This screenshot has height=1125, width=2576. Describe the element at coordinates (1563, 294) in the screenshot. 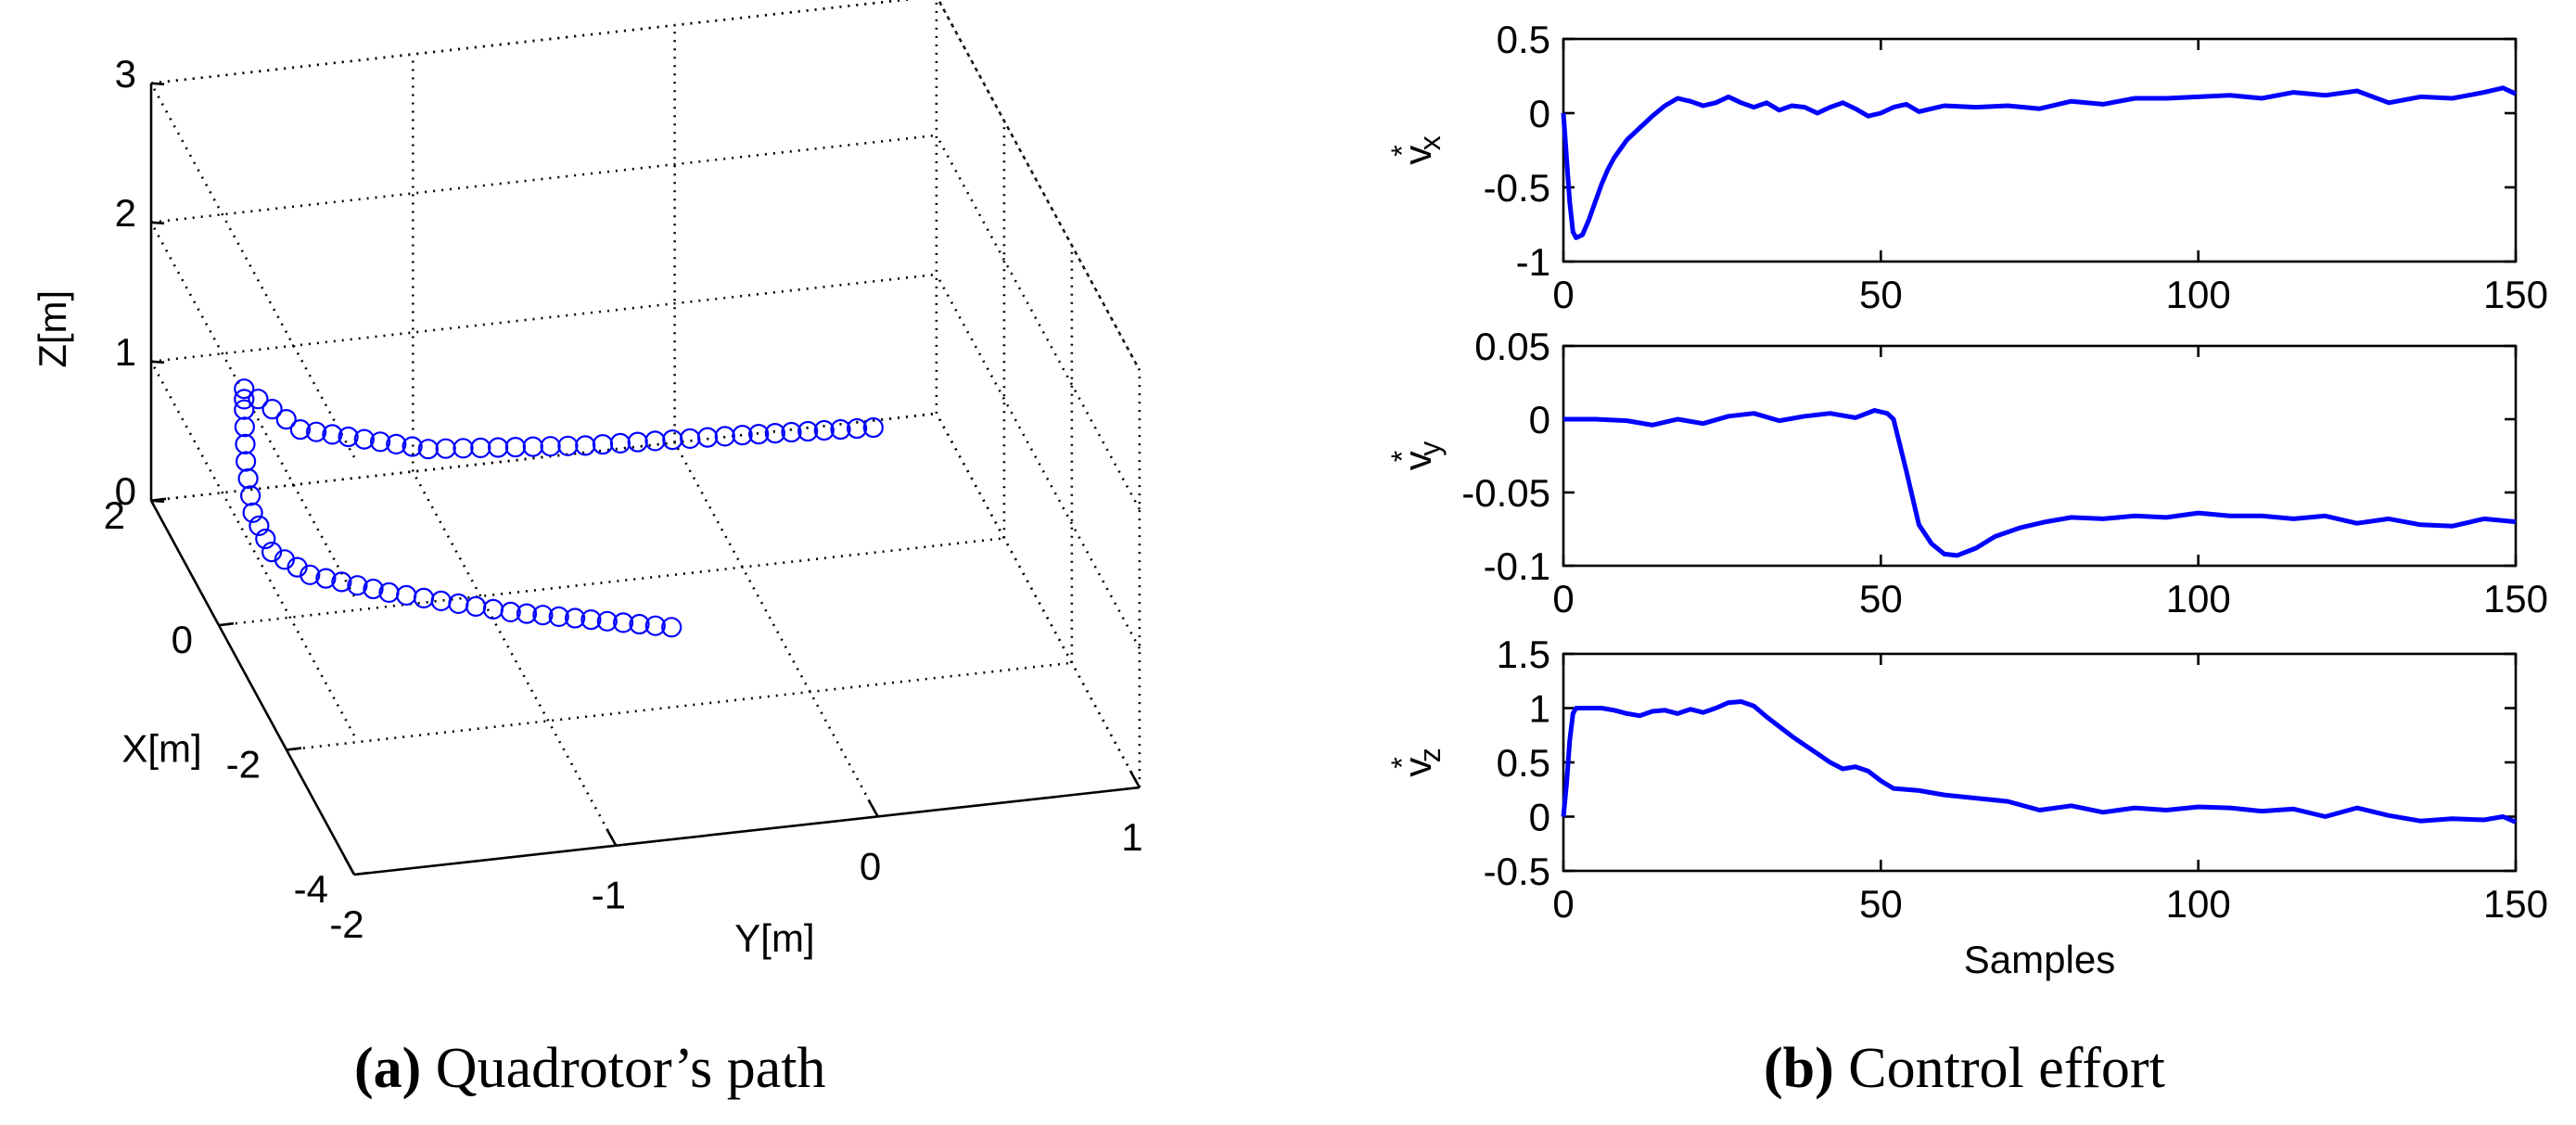

I see `x-tick-label-vx: 0` at that location.